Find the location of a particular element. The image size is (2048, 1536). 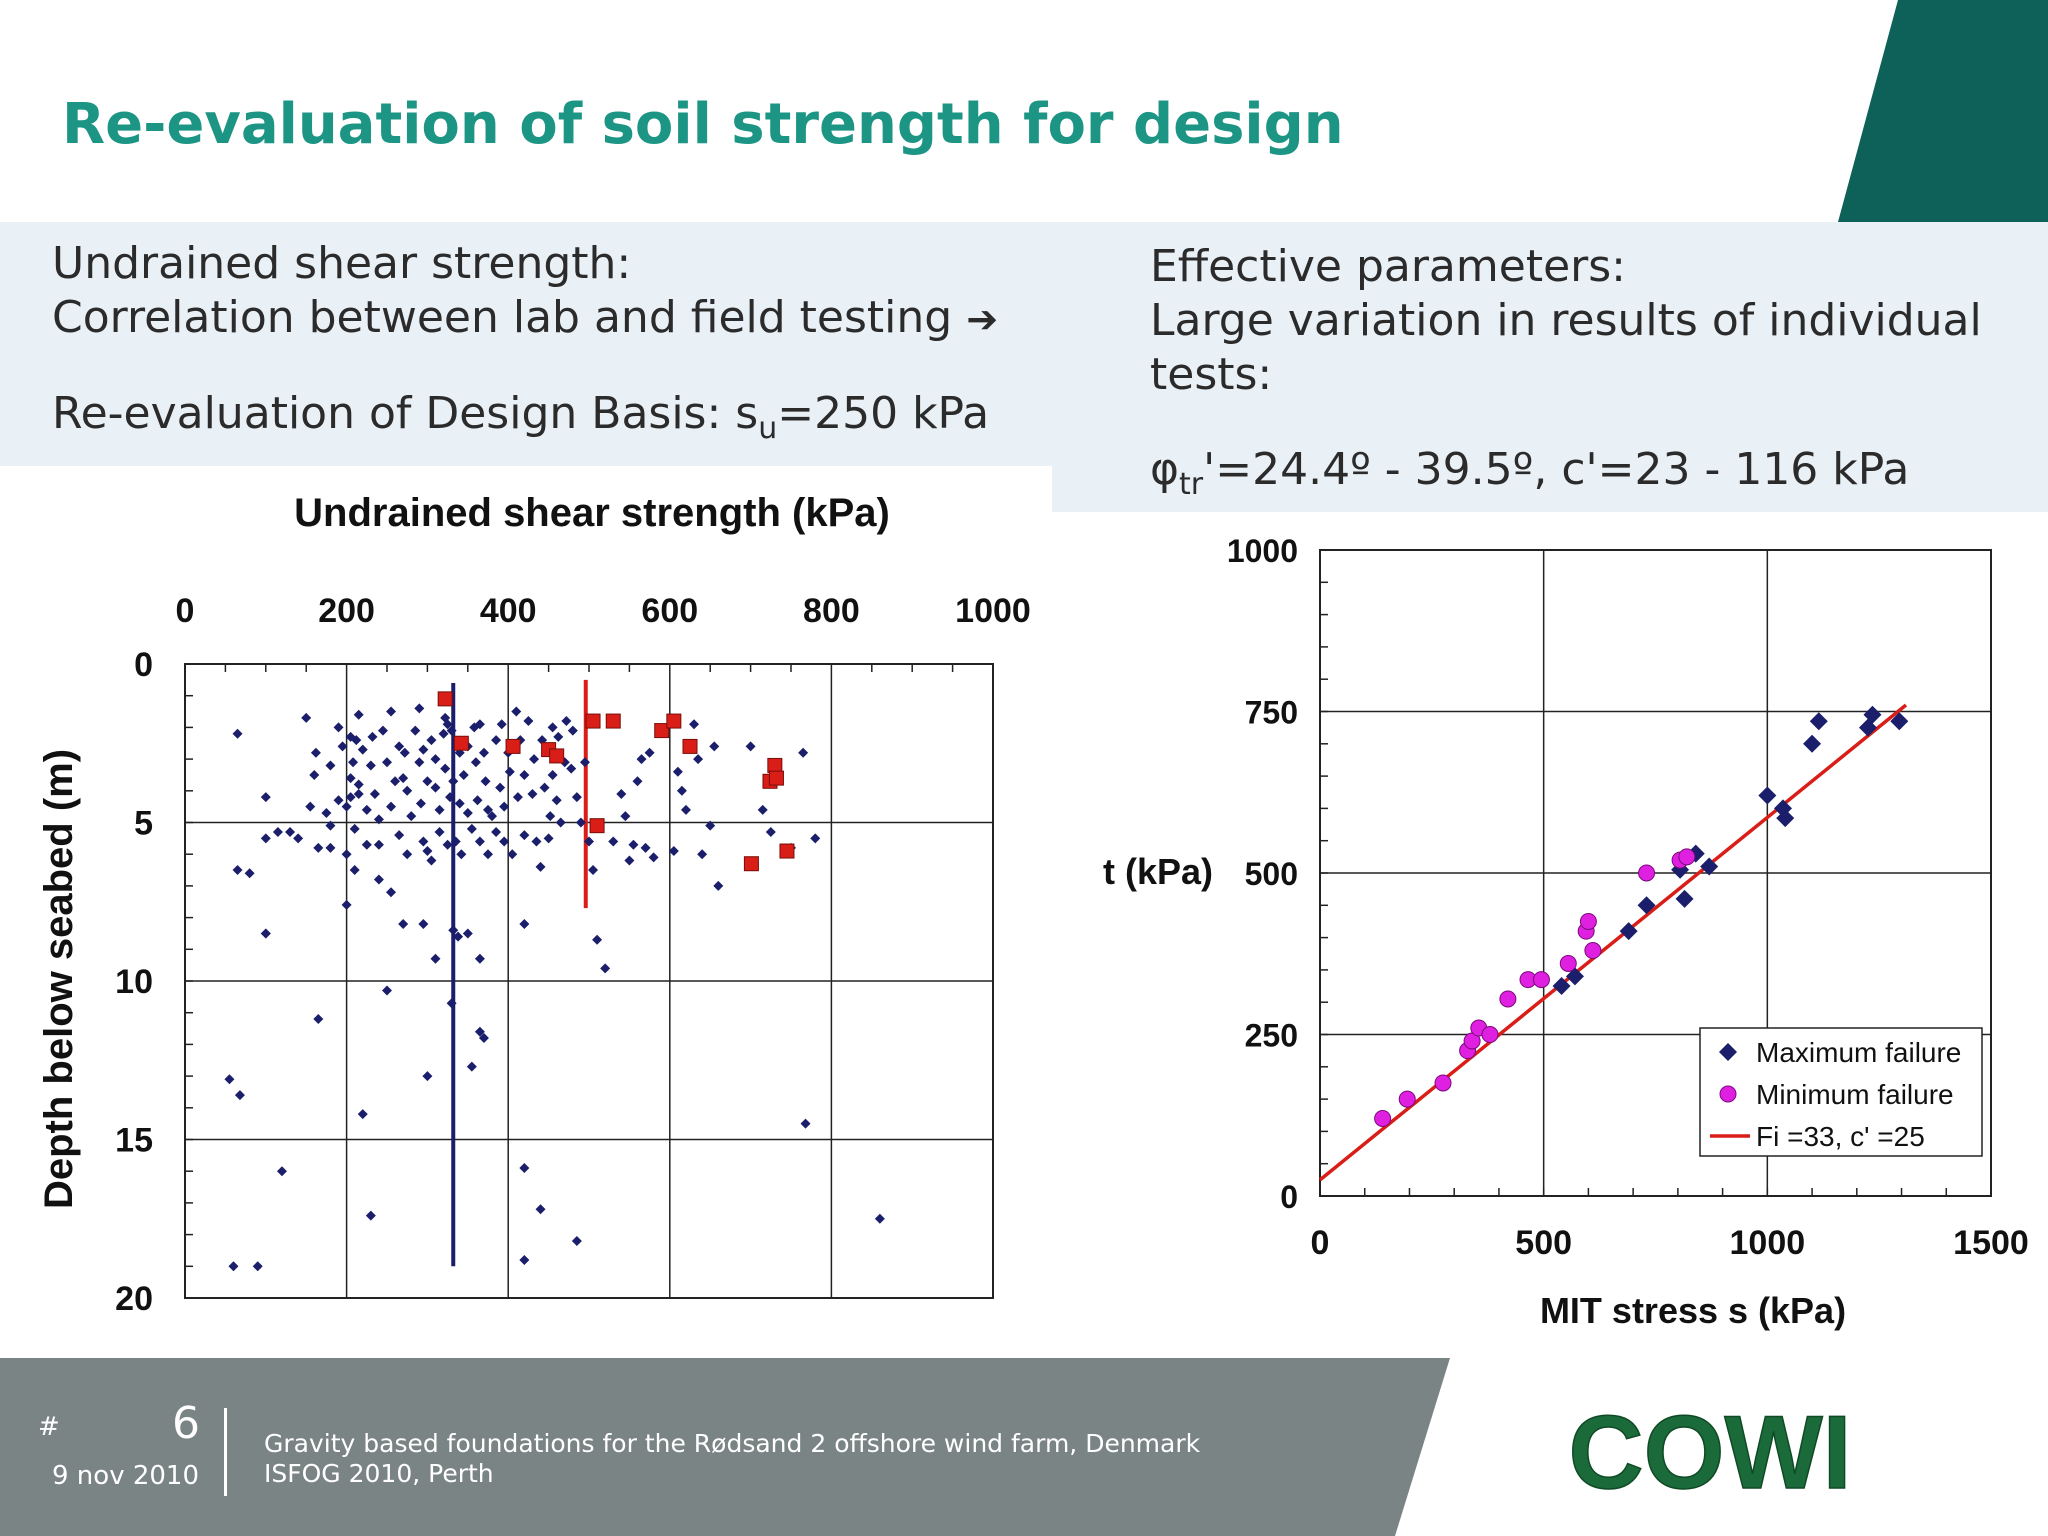

corner-decoration is located at coordinates (1943, 111).